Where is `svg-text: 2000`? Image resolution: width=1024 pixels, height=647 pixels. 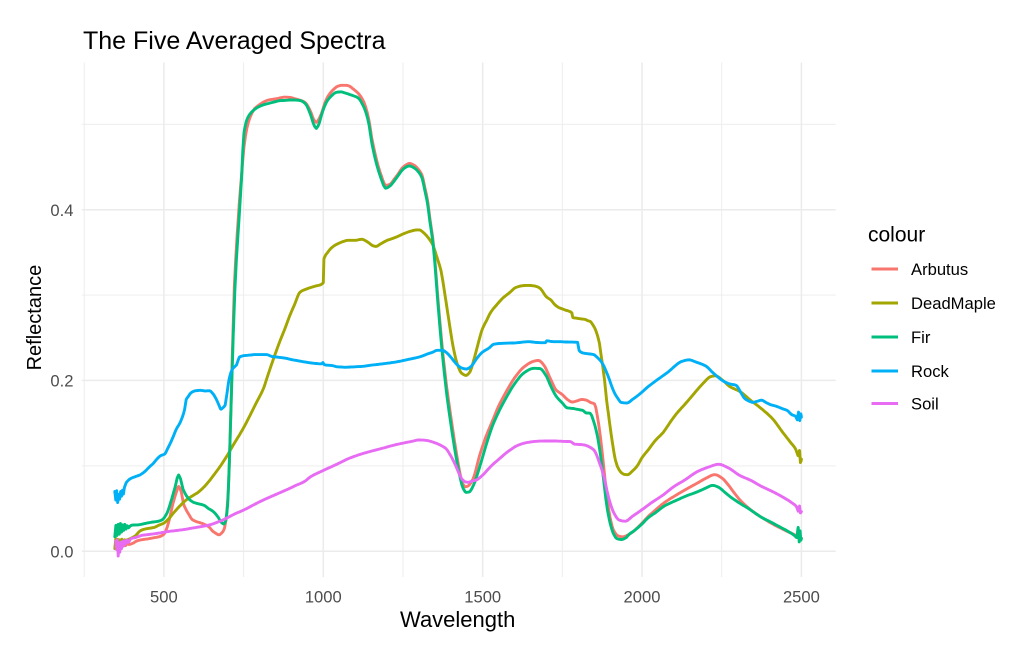
svg-text: 2000 is located at coordinates (642, 596).